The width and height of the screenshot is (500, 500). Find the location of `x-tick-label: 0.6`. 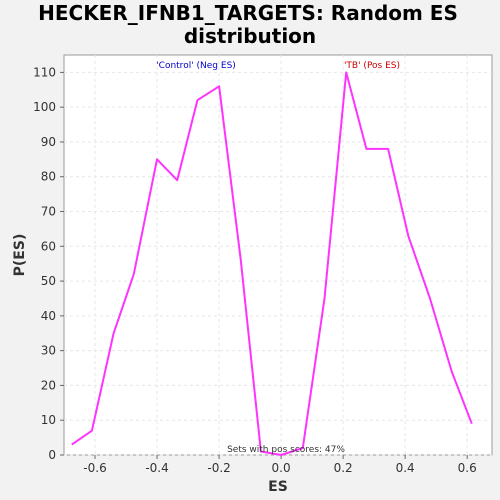

x-tick-label: 0.6 is located at coordinates (467, 468).